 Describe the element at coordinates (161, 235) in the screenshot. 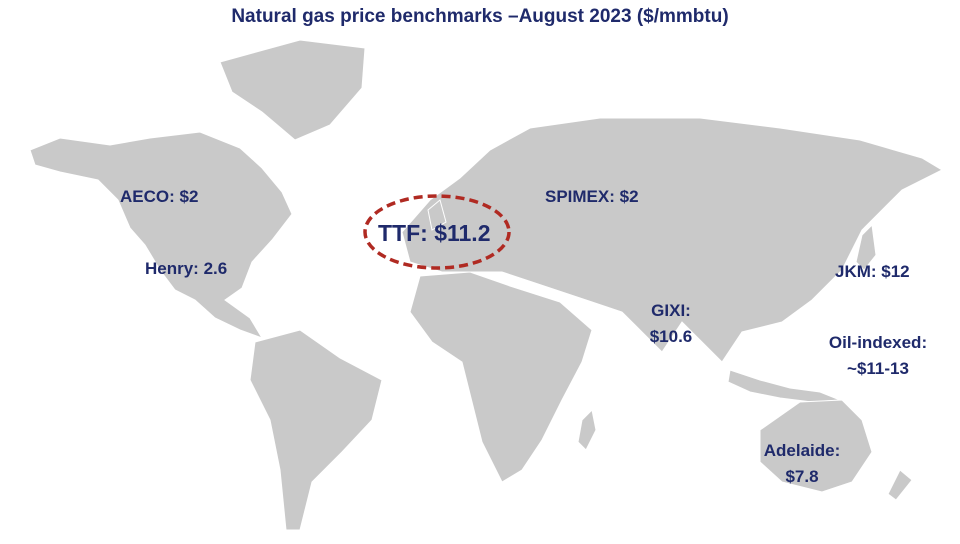

I see `north-america` at that location.